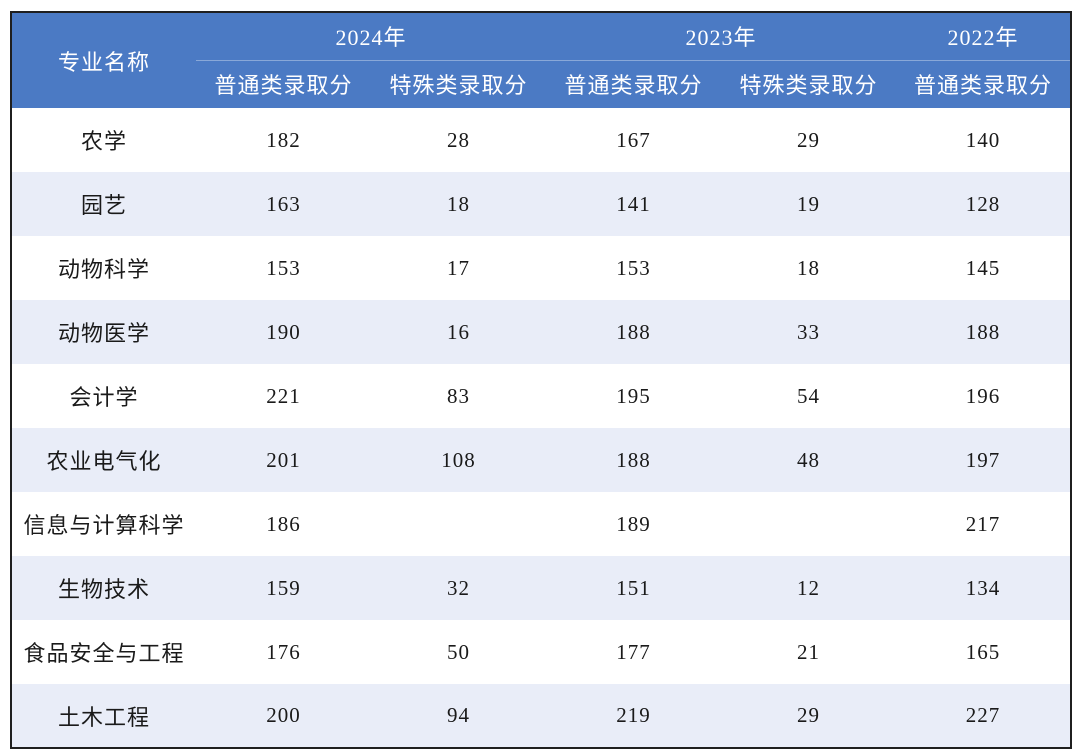 This screenshot has height=755, width=1080. What do you see at coordinates (984, 652) in the screenshot?
I see `score-cell: 165` at bounding box center [984, 652].